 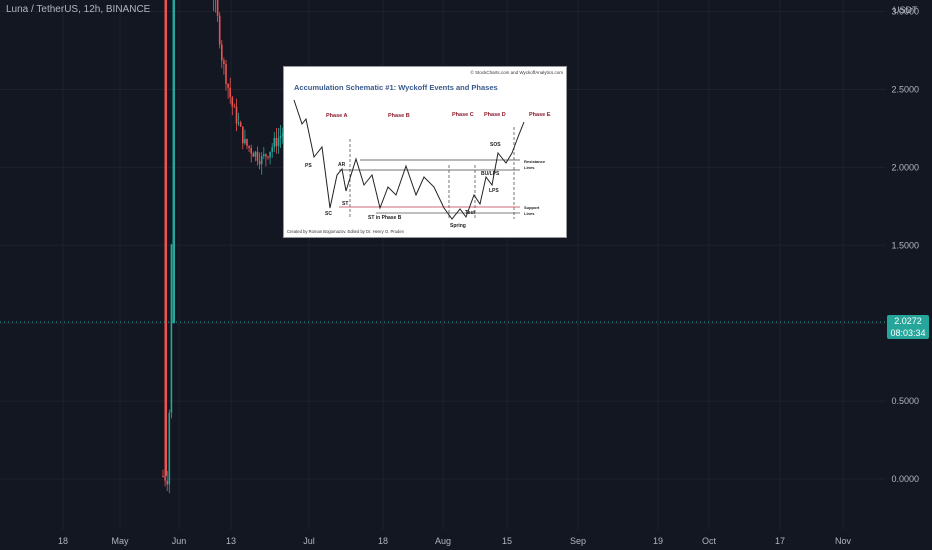 I want to click on phase-e-label: Phase E, so click(x=540, y=115).